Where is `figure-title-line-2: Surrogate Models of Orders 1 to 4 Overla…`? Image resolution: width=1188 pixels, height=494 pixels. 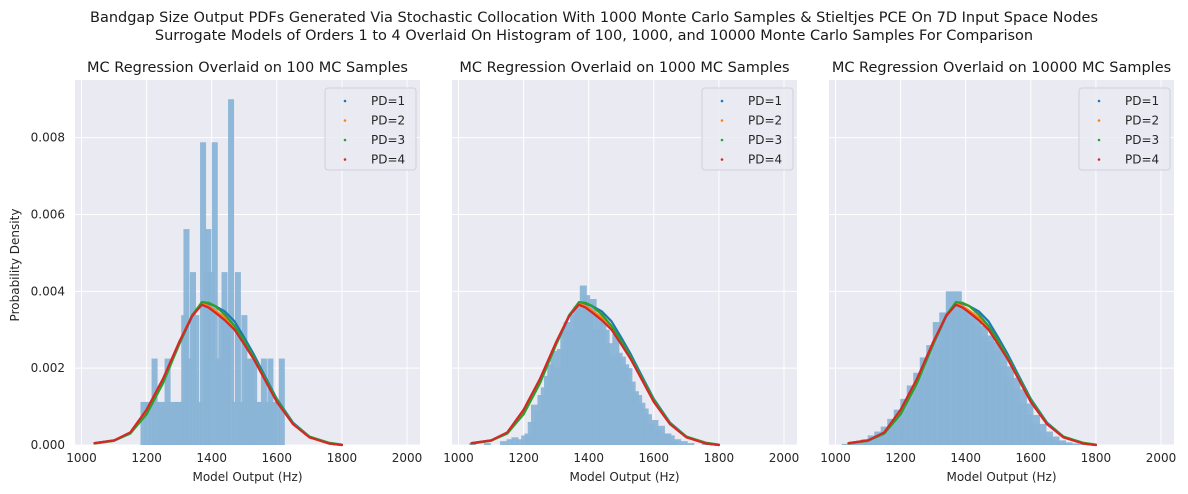
figure-title-line-2: Surrogate Models of Orders 1 to 4 Overla… is located at coordinates (594, 36).